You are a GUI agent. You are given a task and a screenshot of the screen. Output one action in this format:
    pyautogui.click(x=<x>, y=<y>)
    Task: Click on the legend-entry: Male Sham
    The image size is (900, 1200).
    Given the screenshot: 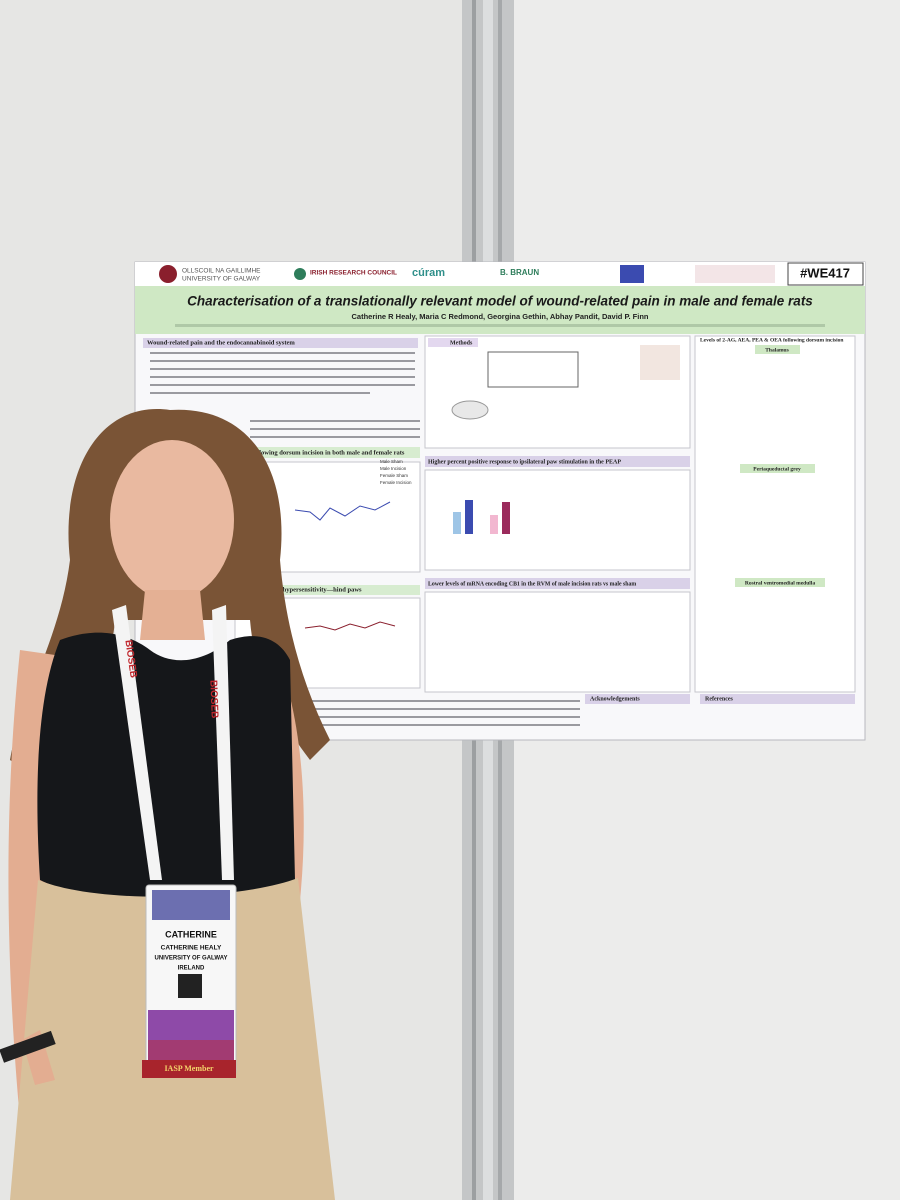 What is the action you would take?
    pyautogui.click(x=391, y=461)
    